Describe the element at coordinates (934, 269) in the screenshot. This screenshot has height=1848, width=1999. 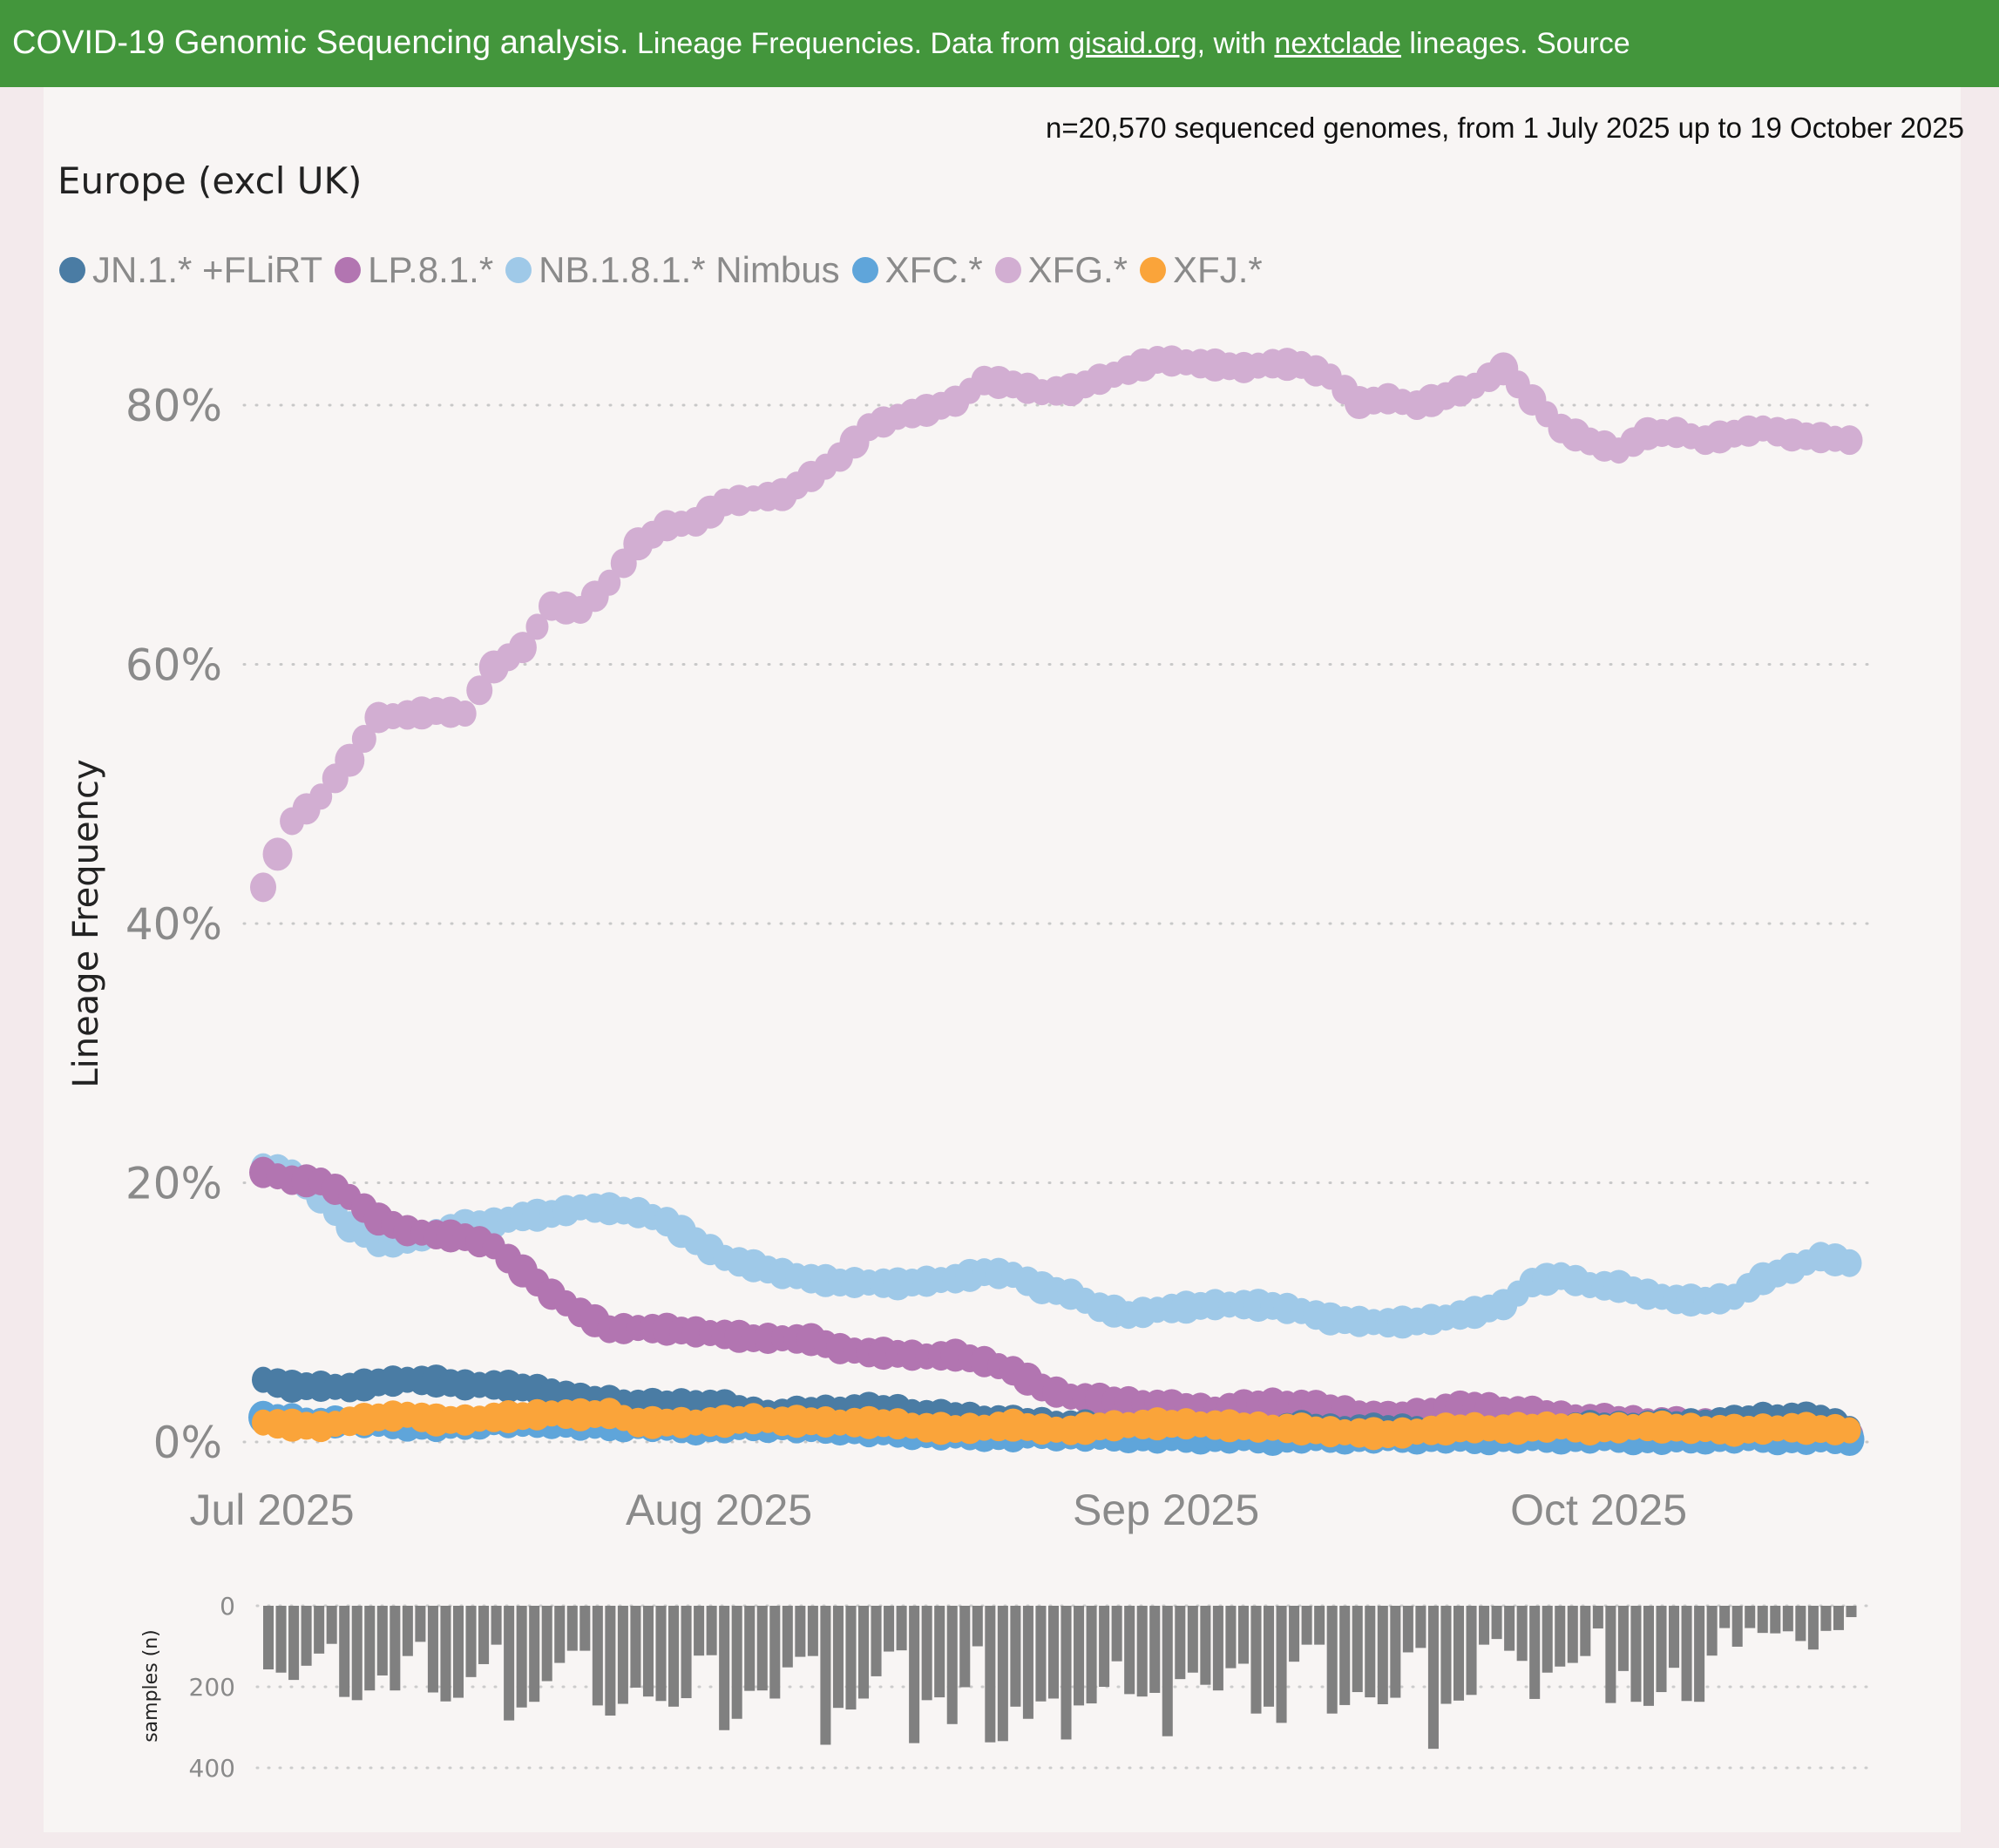
I see `legend-label: XFC.*` at that location.